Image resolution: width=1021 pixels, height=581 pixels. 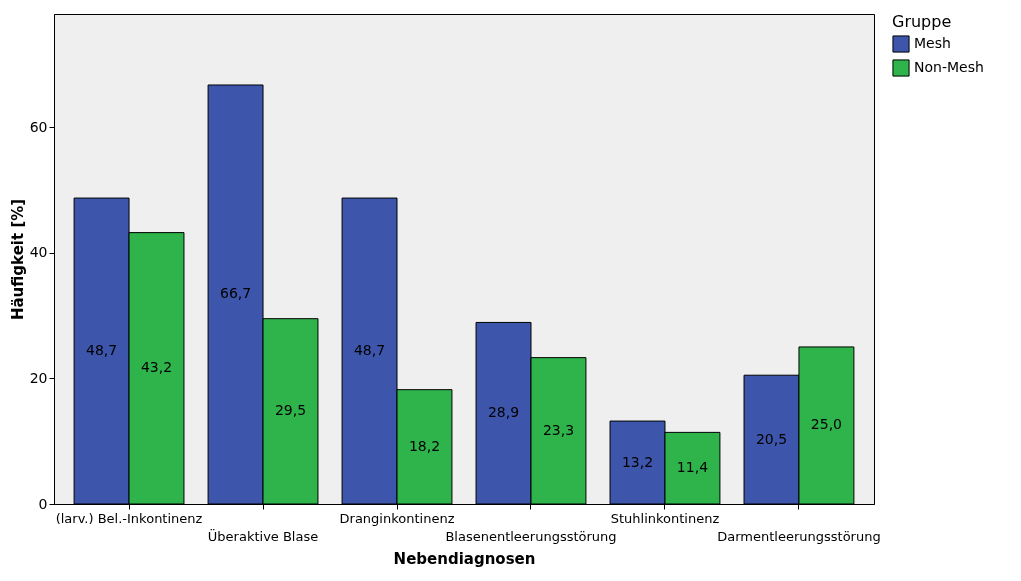 I want to click on data-label: 25,0, so click(x=826, y=424).